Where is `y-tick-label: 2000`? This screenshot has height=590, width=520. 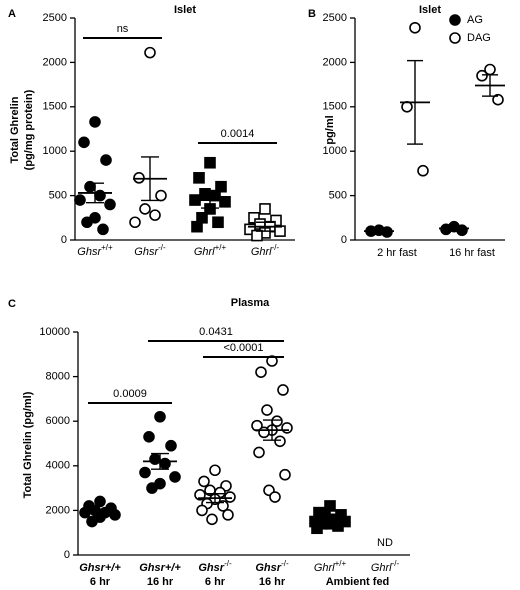
y-tick-label: 2000 is located at coordinates (335, 62).